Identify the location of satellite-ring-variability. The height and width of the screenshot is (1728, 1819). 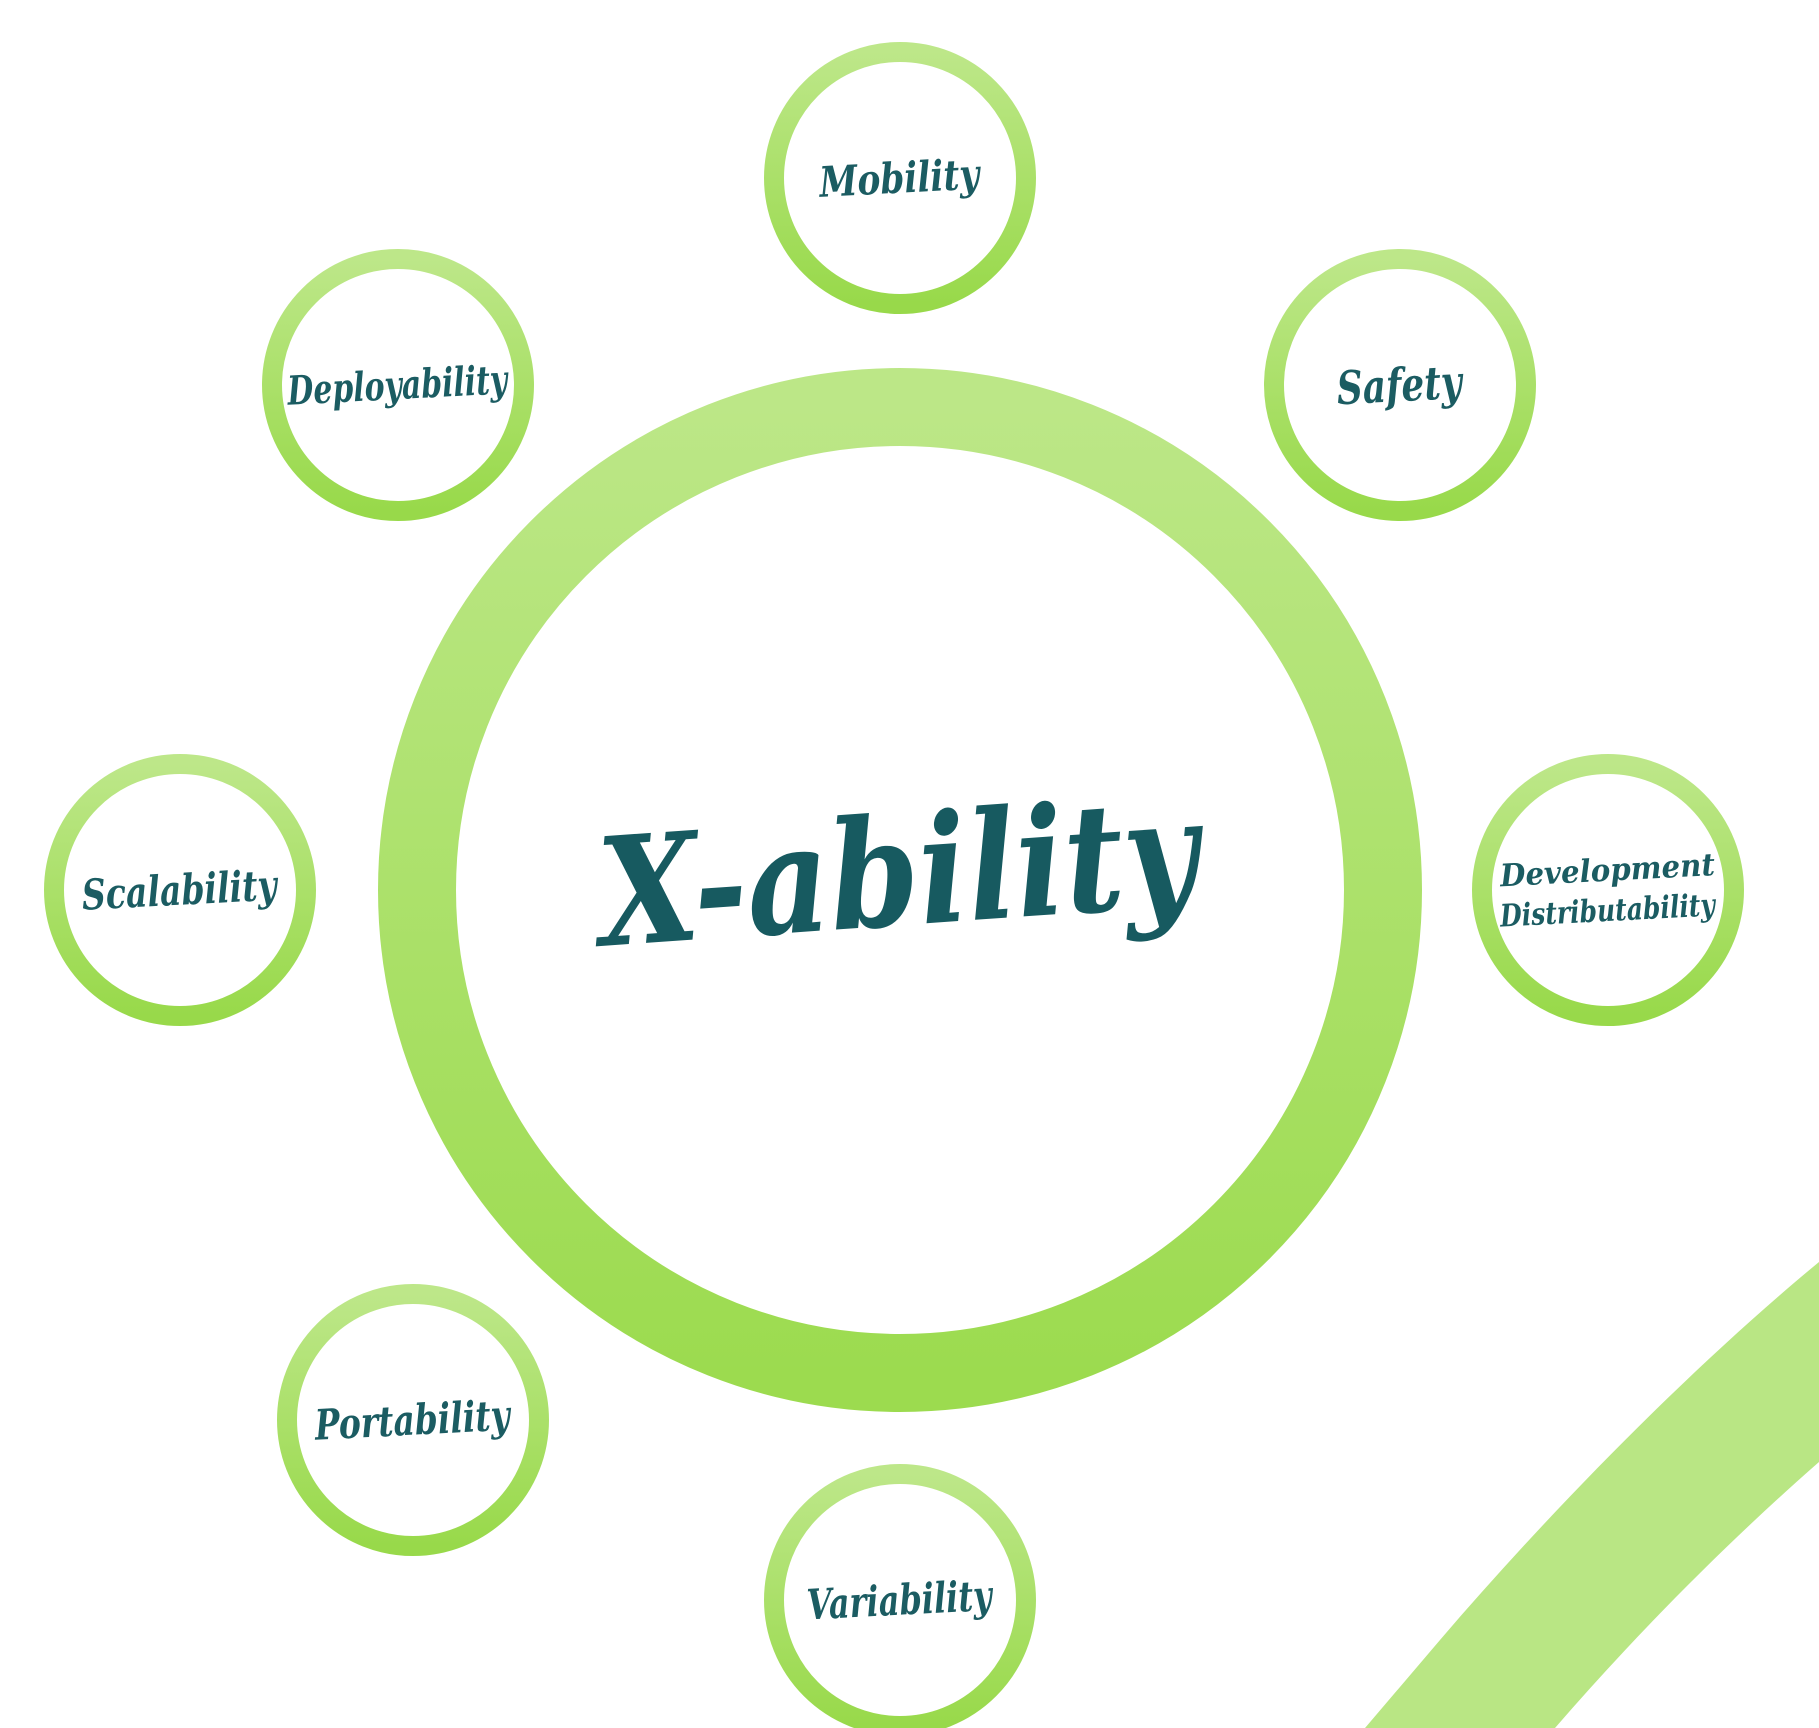
(900, 1596).